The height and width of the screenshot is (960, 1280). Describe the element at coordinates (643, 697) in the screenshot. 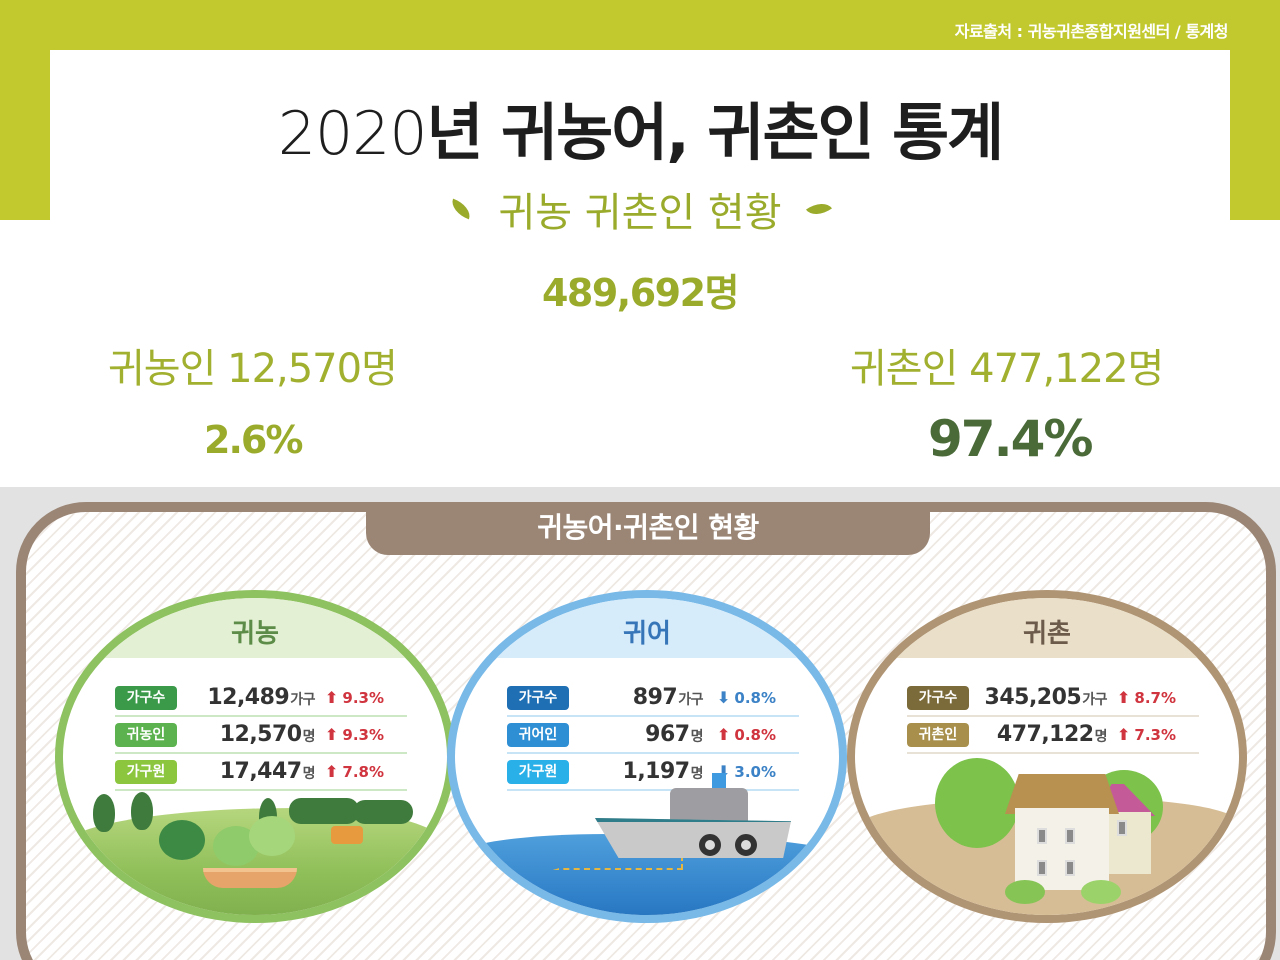

I see `stat-value: 897가구` at that location.